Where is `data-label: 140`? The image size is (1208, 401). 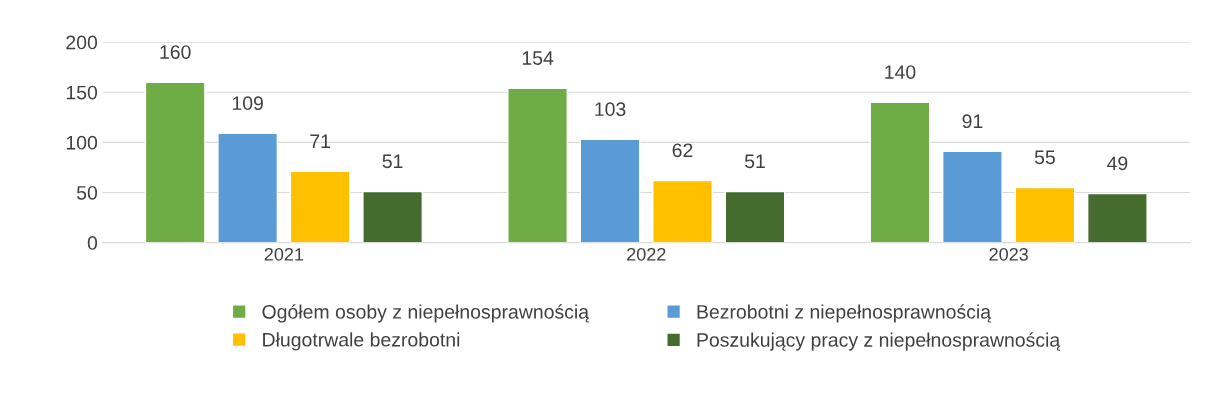 data-label: 140 is located at coordinates (900, 72).